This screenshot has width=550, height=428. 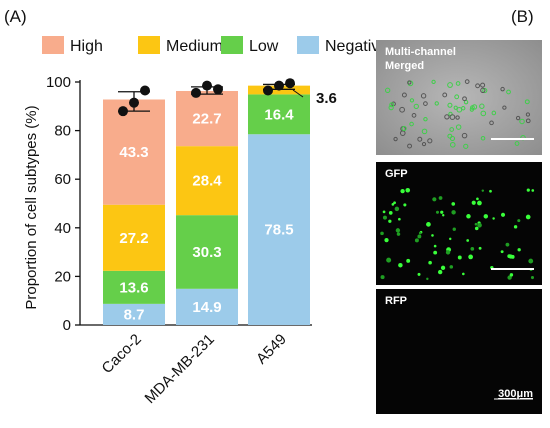 I want to click on y-tick-label-80: 80, so click(x=62, y=131).